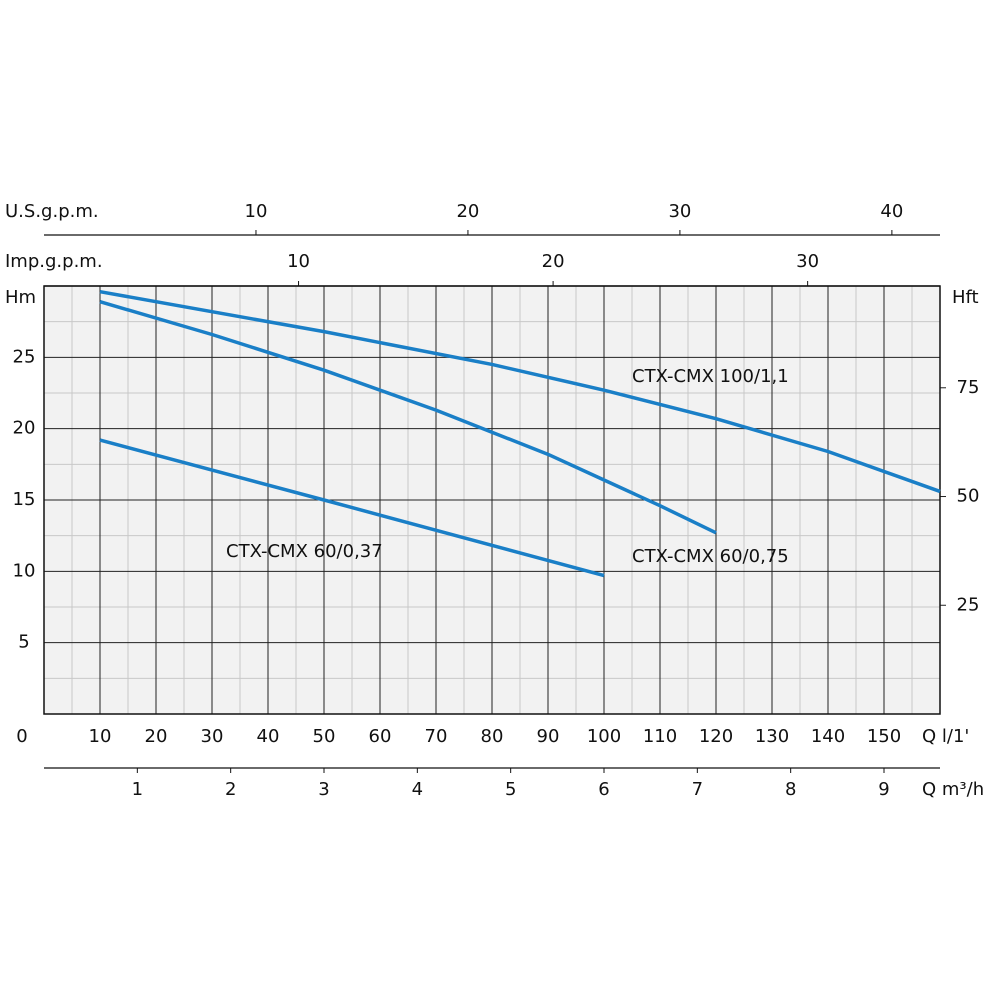  What do you see at coordinates (965, 297) in the screenshot?
I see `y2-axis-label: Hft` at bounding box center [965, 297].